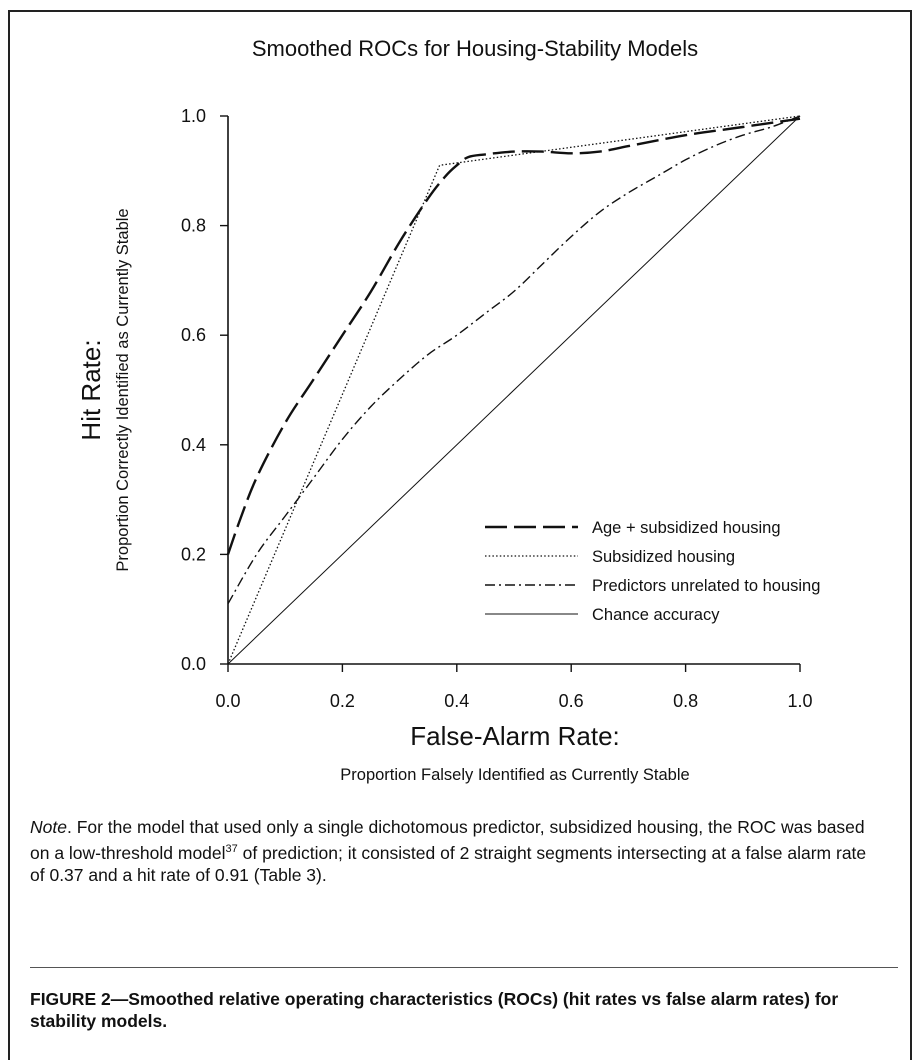  What do you see at coordinates (656, 615) in the screenshot?
I see `legend-label-3: Chance accuracy` at bounding box center [656, 615].